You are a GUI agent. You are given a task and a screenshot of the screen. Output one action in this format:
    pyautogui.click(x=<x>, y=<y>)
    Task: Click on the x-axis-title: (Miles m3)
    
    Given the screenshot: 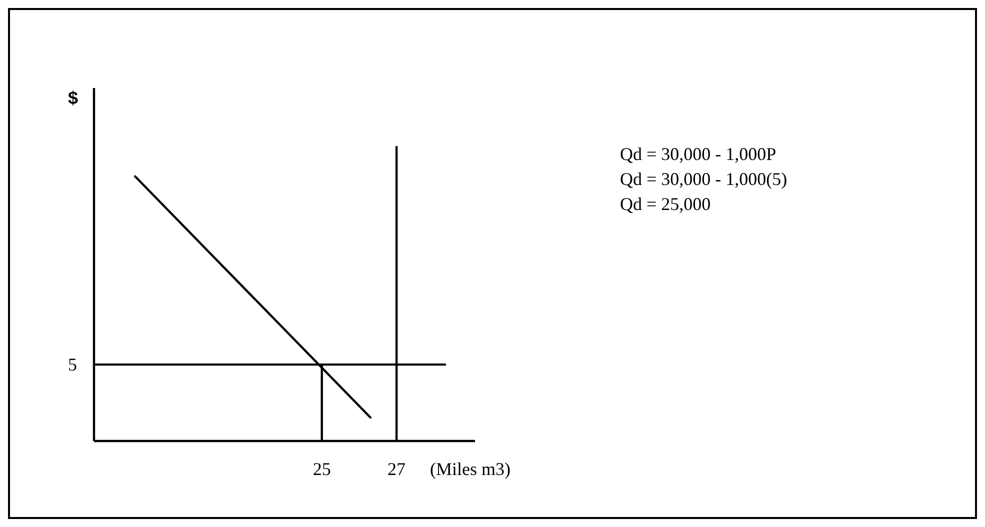 What is the action you would take?
    pyautogui.click(x=470, y=469)
    